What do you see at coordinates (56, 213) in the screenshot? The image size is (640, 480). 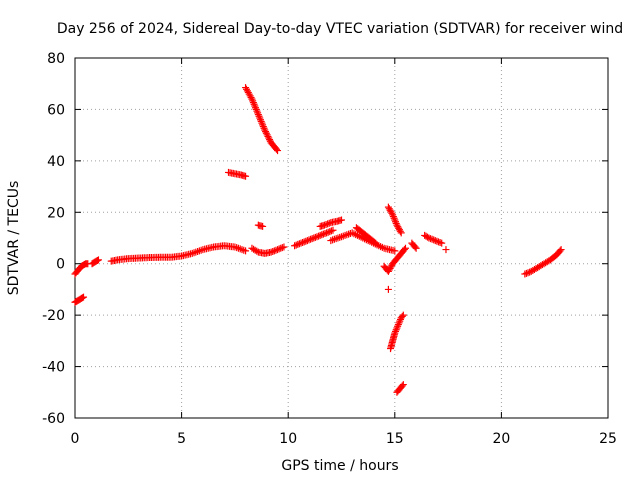 I see `y-tick-label: 20` at bounding box center [56, 213].